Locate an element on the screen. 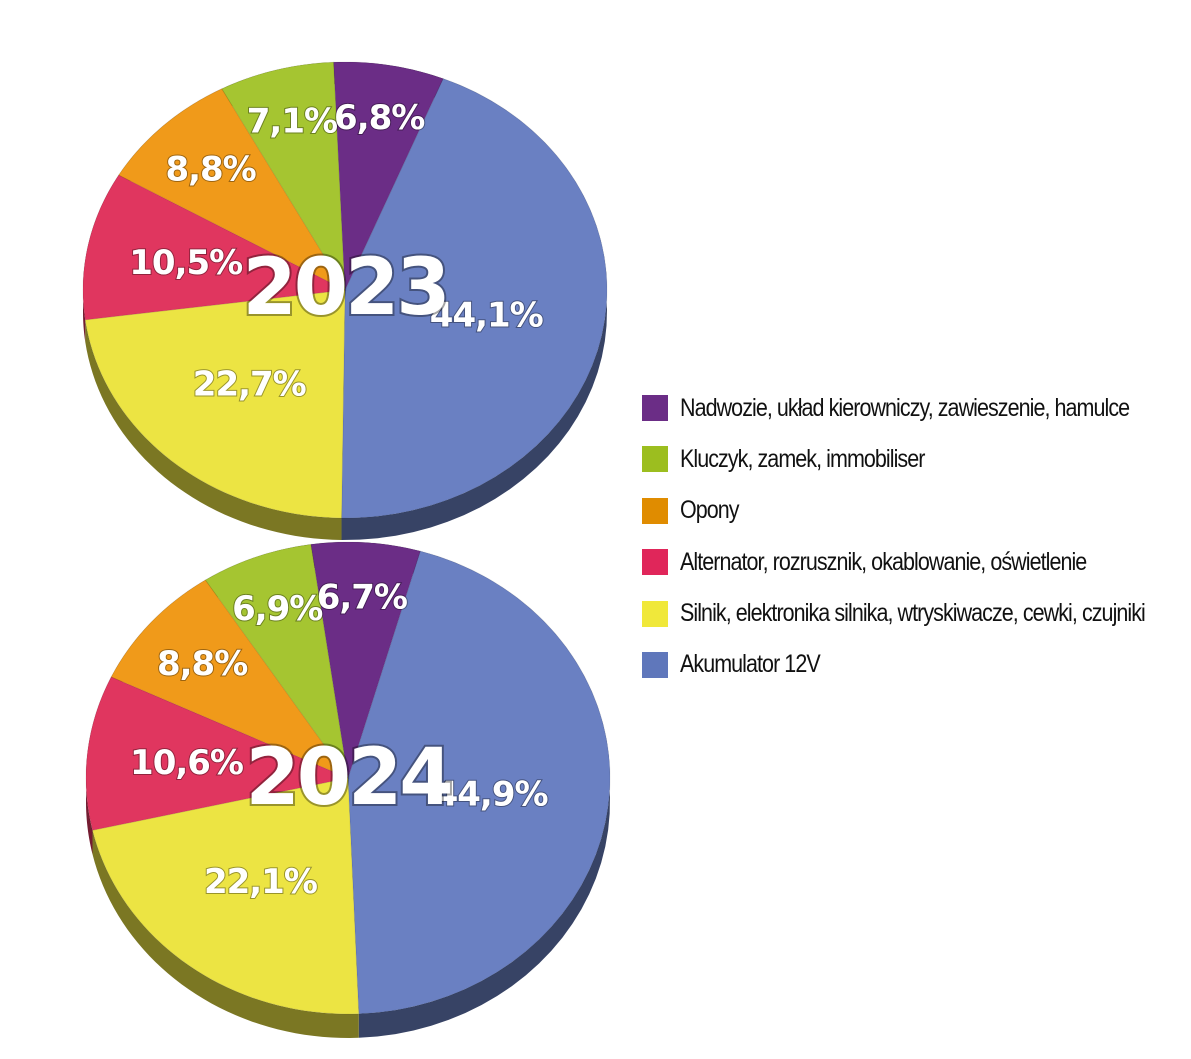 Image resolution: width=1191 pixels, height=1059 pixels. slice-label-akumulator: 44,9% is located at coordinates (491, 794).